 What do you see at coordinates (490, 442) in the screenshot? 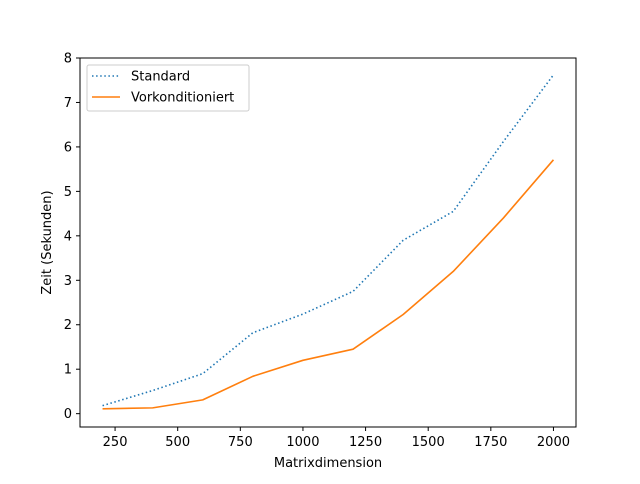
I see `x-tick-label: 1750` at bounding box center [490, 442].